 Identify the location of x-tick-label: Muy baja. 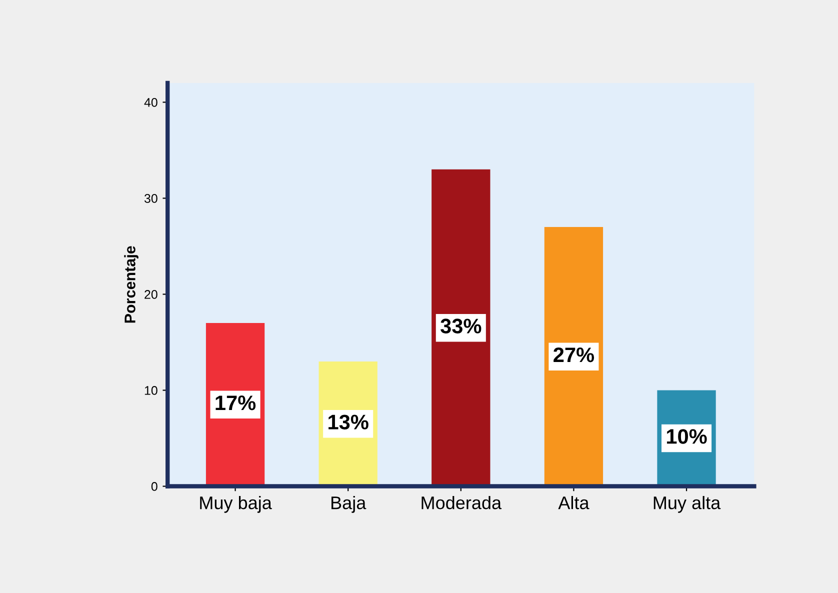
(236, 504).